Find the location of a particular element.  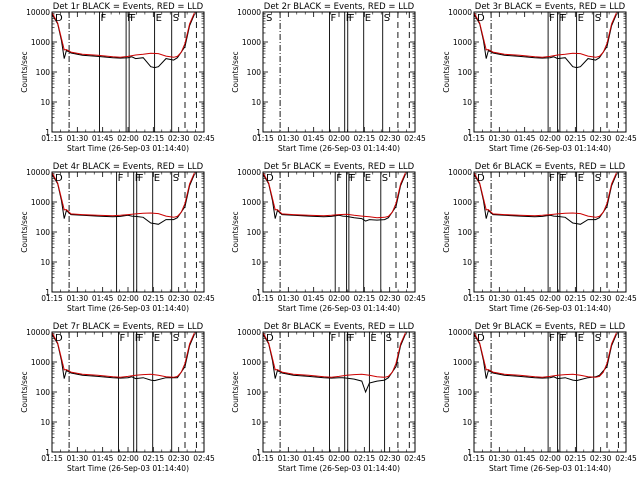

panel-title: Det 1r BLACK = Events, RED = LLD is located at coordinates (128, 7).